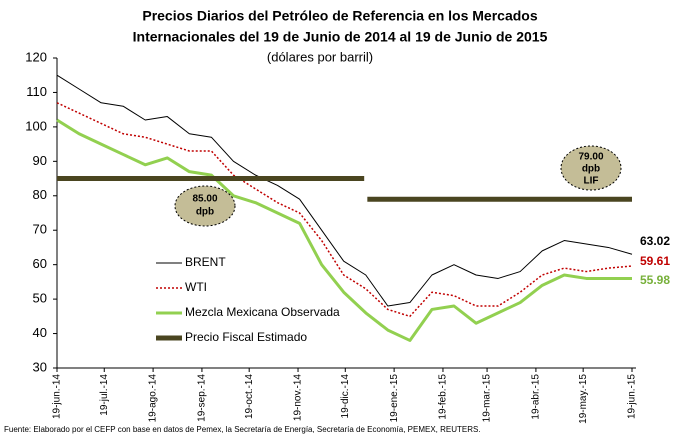 This screenshot has height=435, width=684. Describe the element at coordinates (320, 56) in the screenshot. I see `chart-subtitle: (dólares por barril)` at that location.